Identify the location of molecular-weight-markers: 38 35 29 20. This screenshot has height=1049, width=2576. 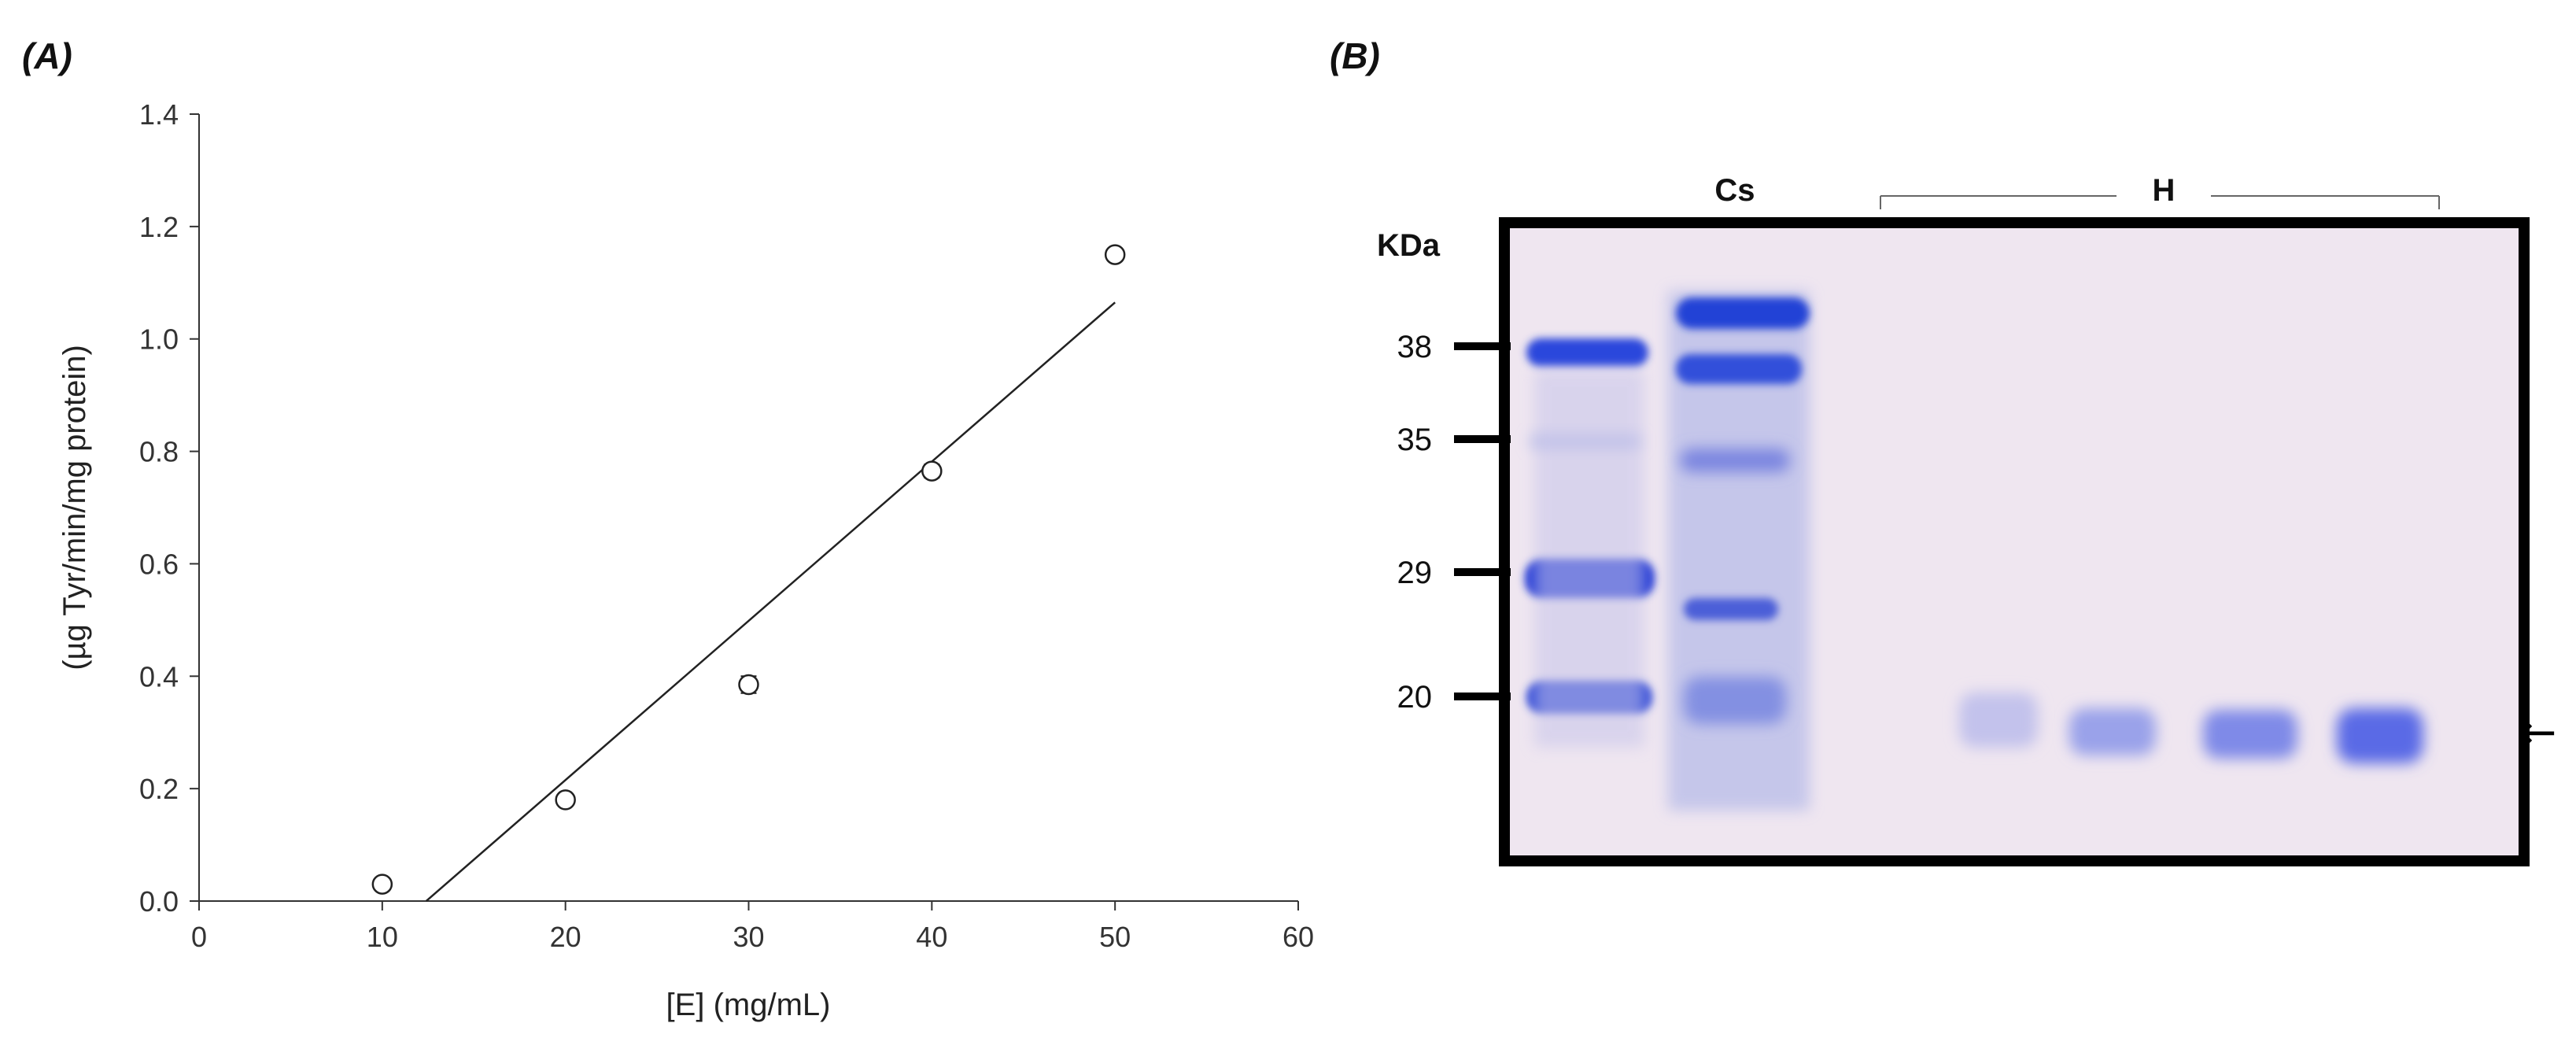
(1454, 522).